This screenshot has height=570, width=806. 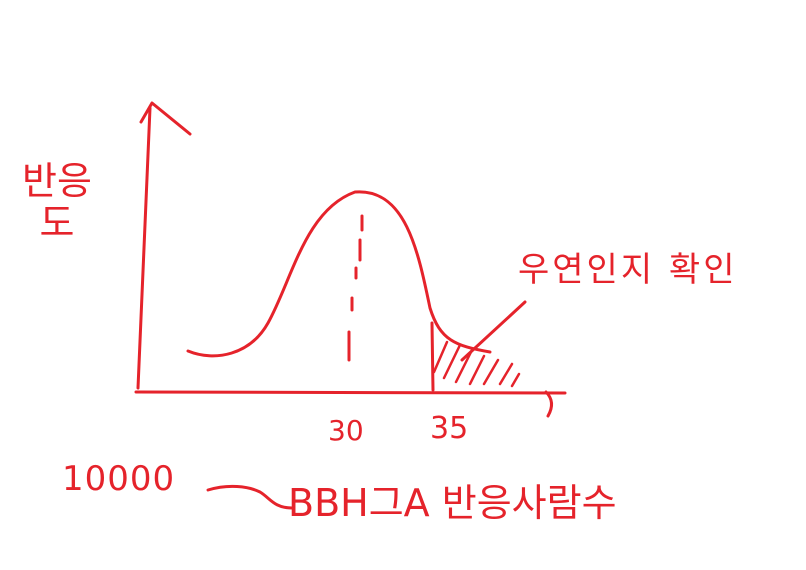 What do you see at coordinates (628, 270) in the screenshot?
I see `annotation-text: 우연인지 확인` at bounding box center [628, 270].